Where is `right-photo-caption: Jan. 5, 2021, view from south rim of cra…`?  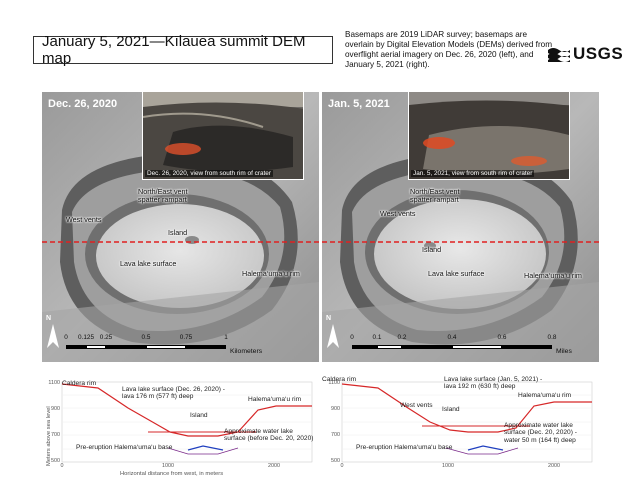 right-photo-caption: Jan. 5, 2021, view from south rim of cra… is located at coordinates (473, 173).